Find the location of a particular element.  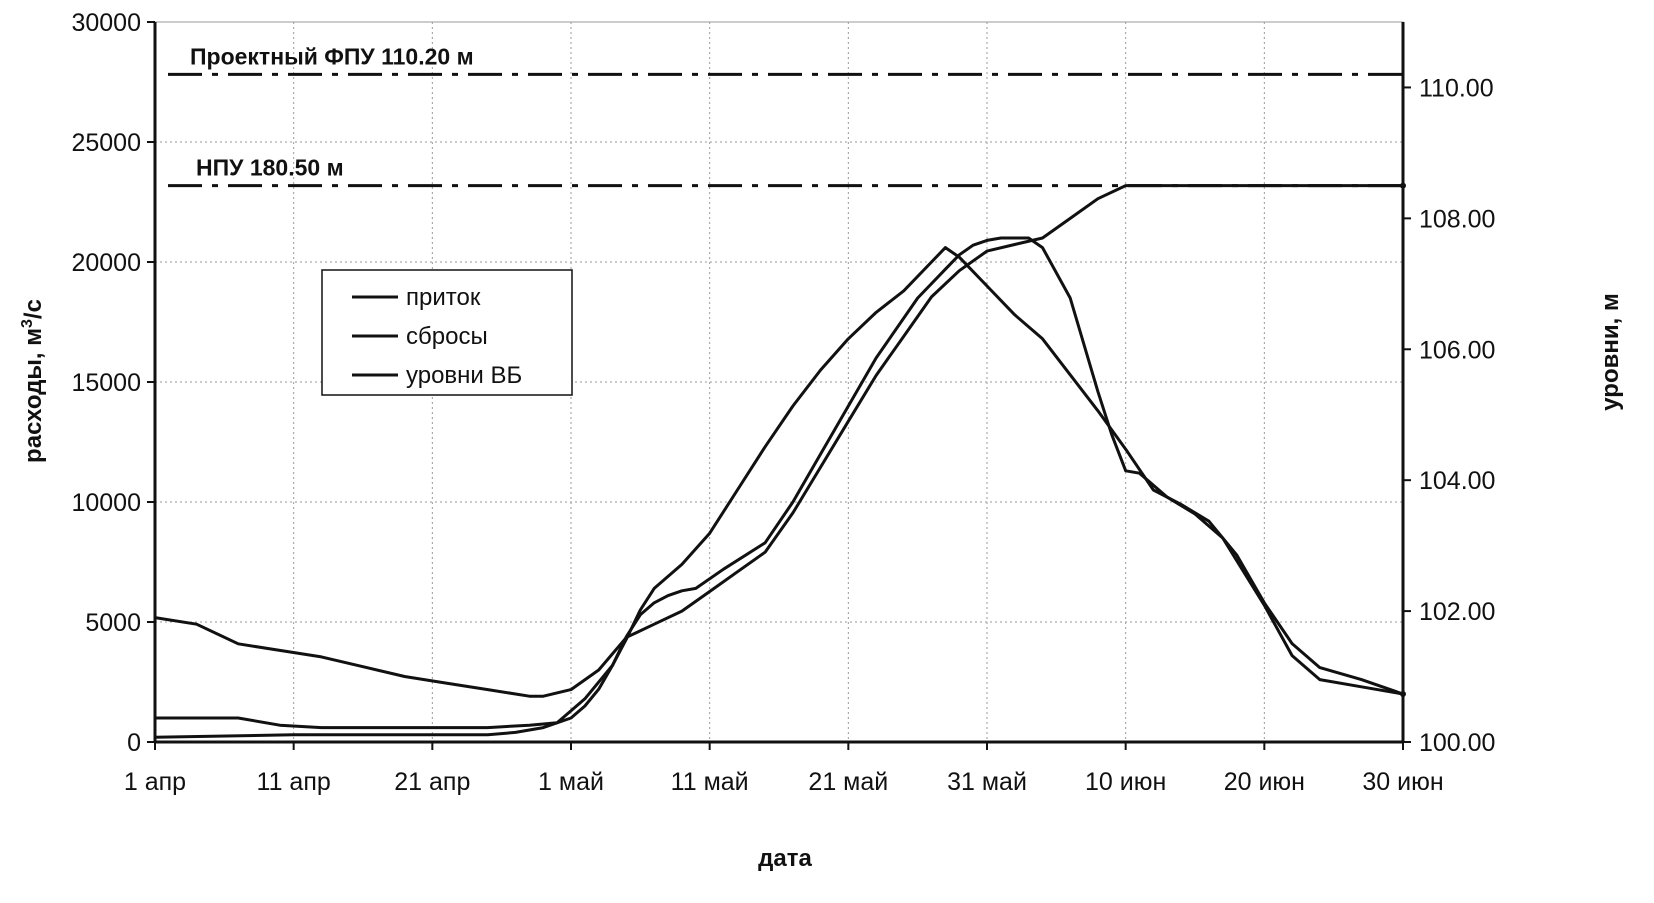

reference-label-npu: НПУ 180.50 м is located at coordinates (270, 168).